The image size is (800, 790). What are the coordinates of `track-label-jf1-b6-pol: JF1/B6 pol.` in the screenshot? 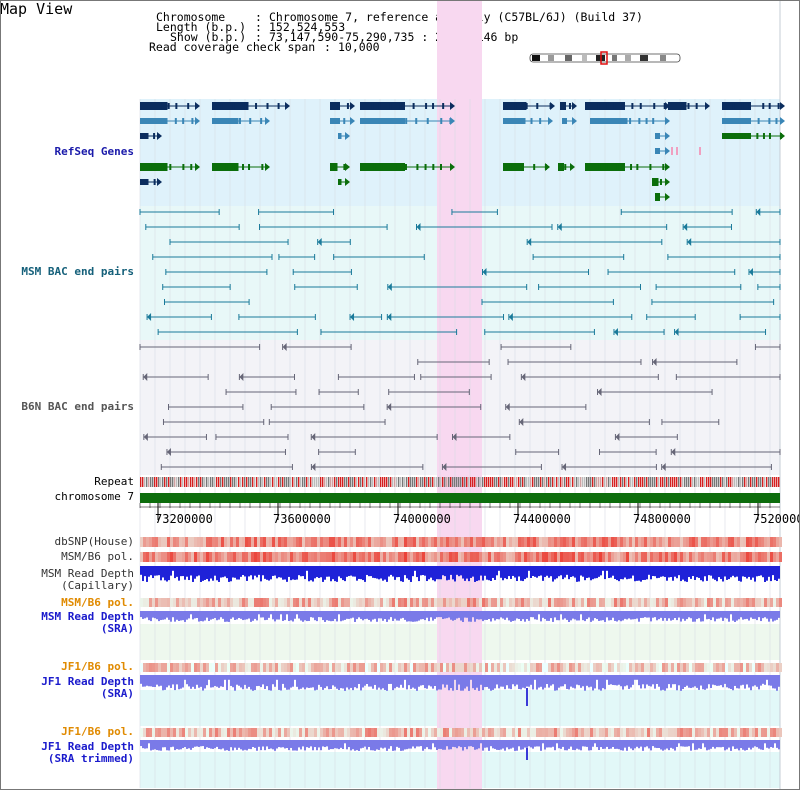 It's located at (97, 666).